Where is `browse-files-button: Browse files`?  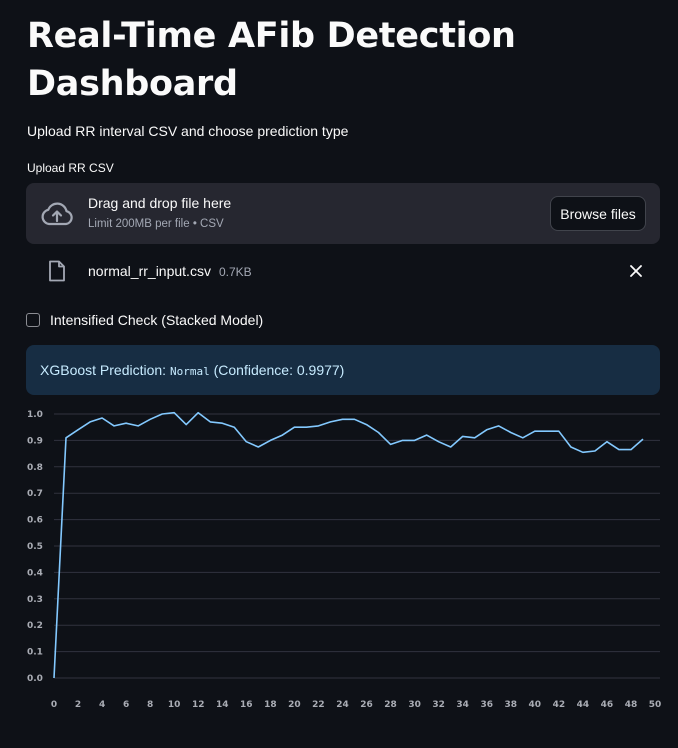
browse-files-button: Browse files is located at coordinates (598, 213).